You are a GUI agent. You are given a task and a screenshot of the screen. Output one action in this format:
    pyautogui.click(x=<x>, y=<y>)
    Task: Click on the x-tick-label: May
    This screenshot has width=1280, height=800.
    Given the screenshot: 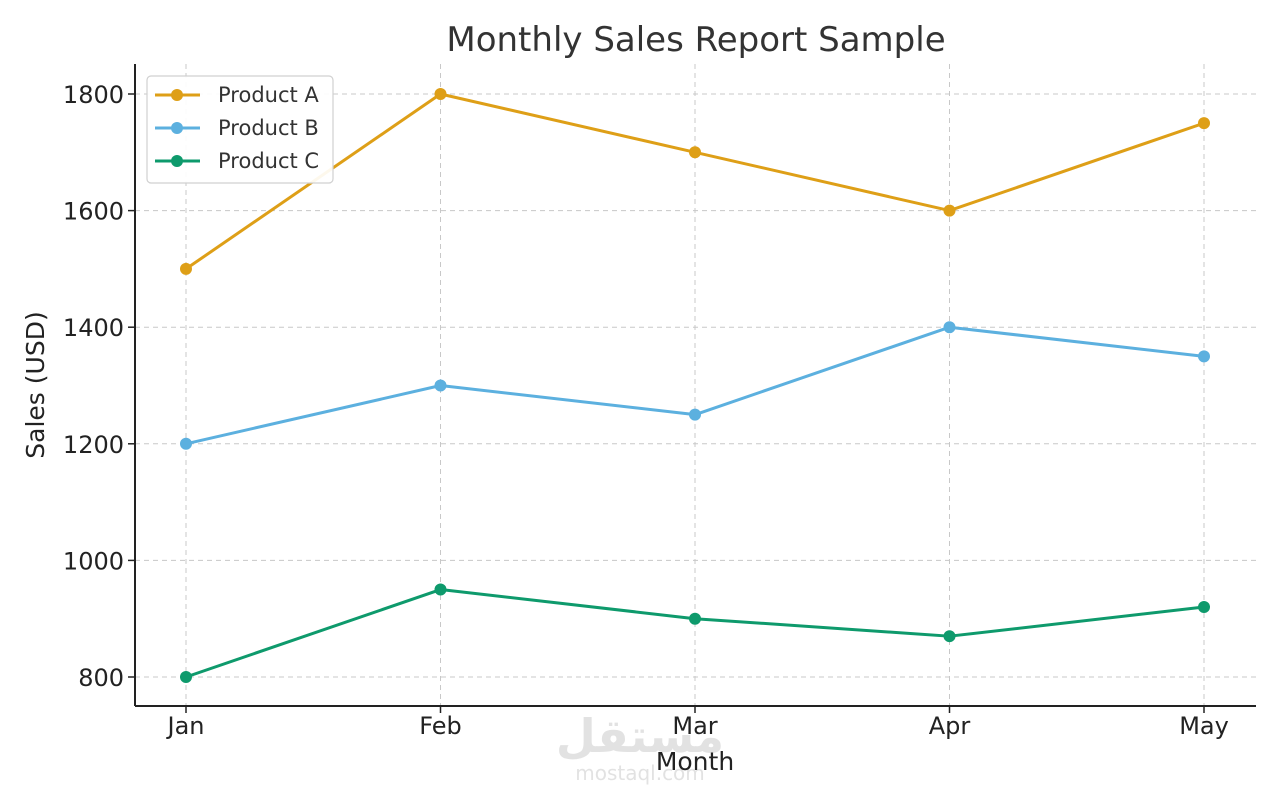 What is the action you would take?
    pyautogui.click(x=1204, y=726)
    